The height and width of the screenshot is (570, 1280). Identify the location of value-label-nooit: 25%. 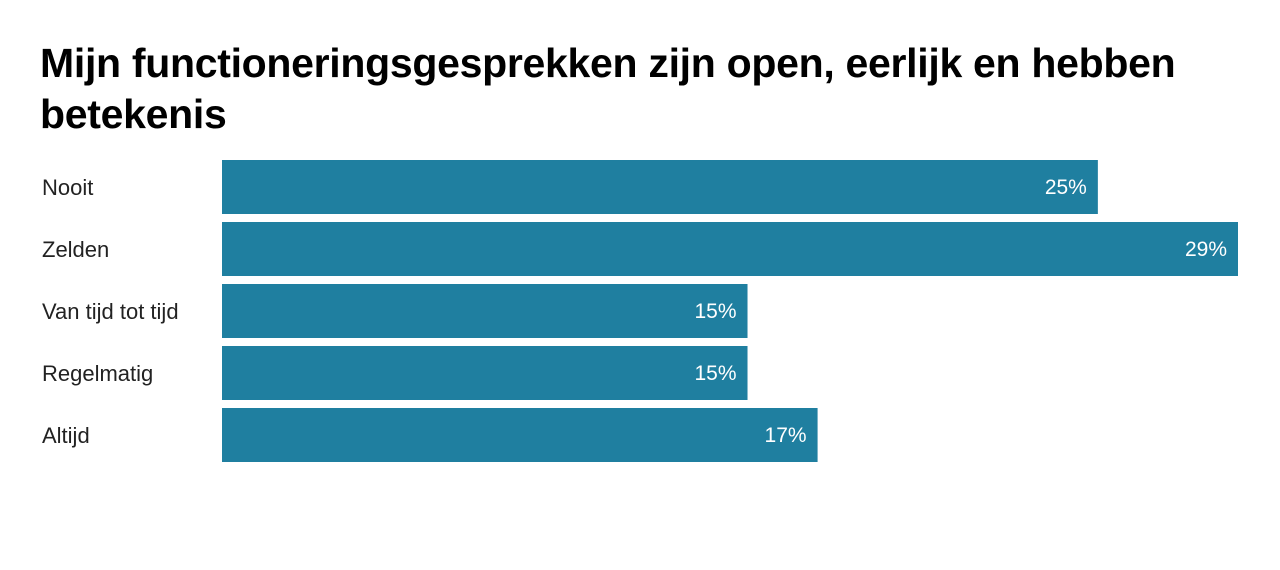
(1066, 187).